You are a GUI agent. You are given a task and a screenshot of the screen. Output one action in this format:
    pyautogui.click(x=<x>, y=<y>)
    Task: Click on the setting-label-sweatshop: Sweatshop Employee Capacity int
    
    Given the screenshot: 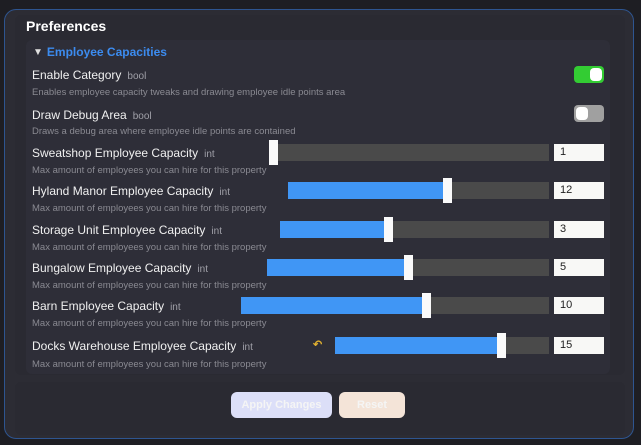 What is the action you would take?
    pyautogui.click(x=123, y=153)
    